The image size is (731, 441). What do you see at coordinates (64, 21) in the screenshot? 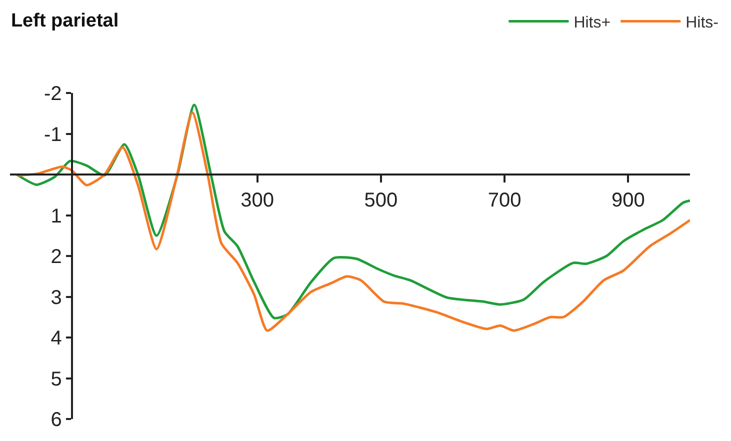
I see `chart-title: Left parietal` at bounding box center [64, 21].